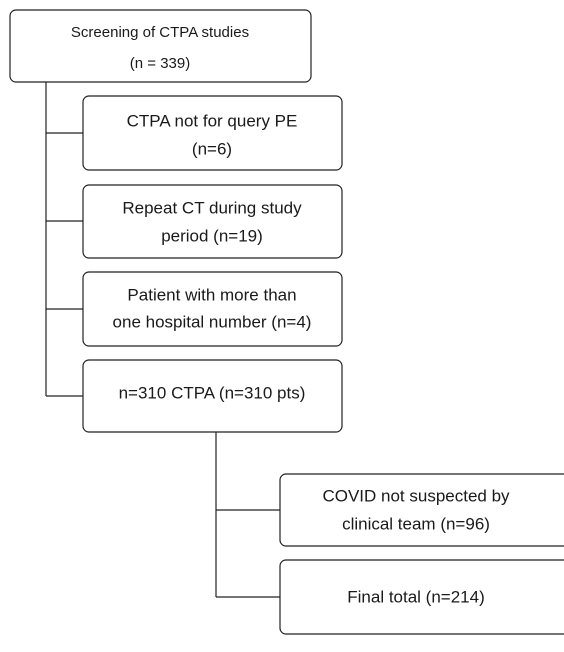  I want to click on box-text: (n=6), so click(212, 148).